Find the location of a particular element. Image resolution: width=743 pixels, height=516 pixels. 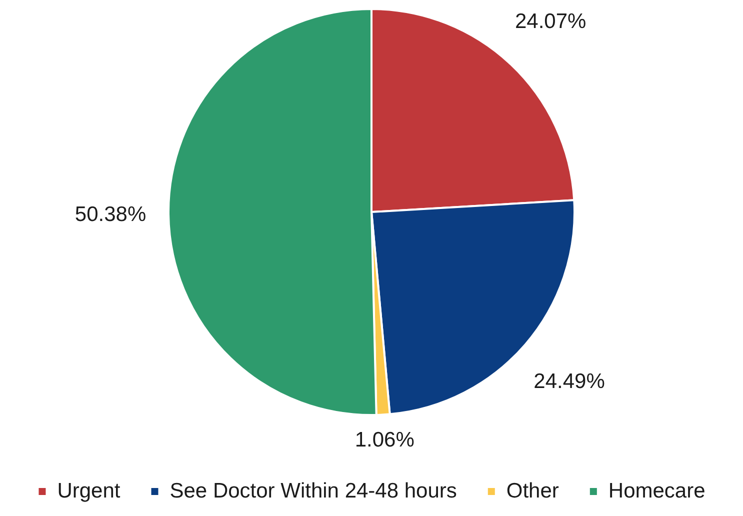

data-label: 24.07% is located at coordinates (550, 21).